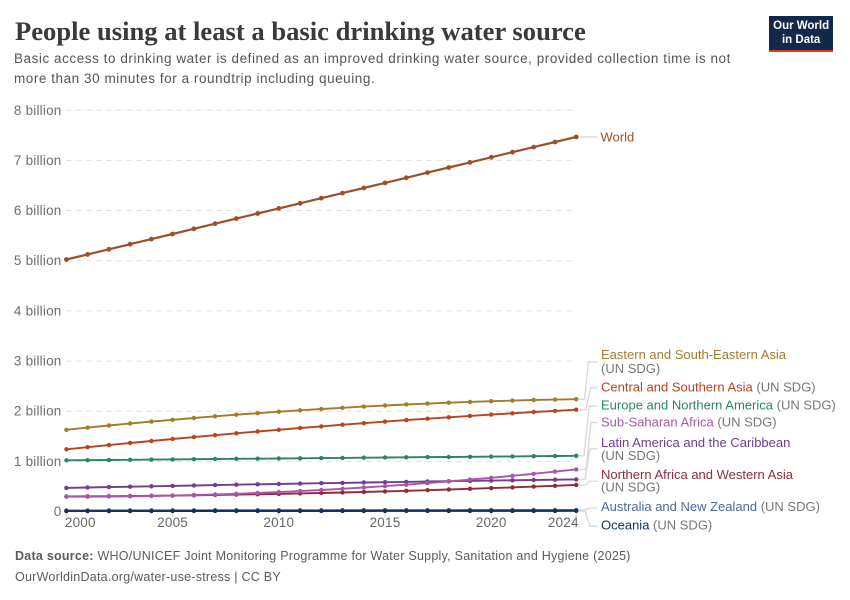  What do you see at coordinates (38, 110) in the screenshot?
I see `svg-text: 8 billion` at bounding box center [38, 110].